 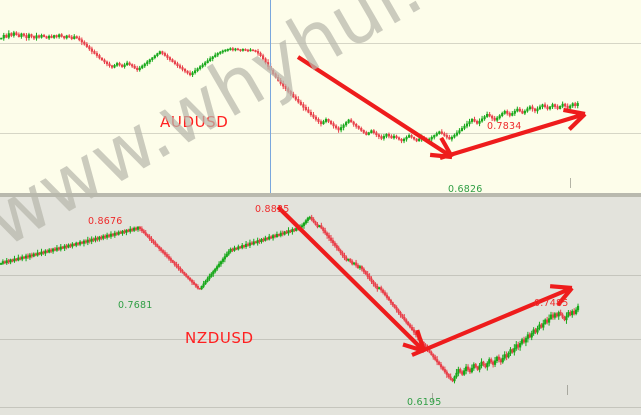 What do you see at coordinates (504, 126) in the screenshot?
I see `audusd-swing-high-label: 0.7834` at bounding box center [504, 126].